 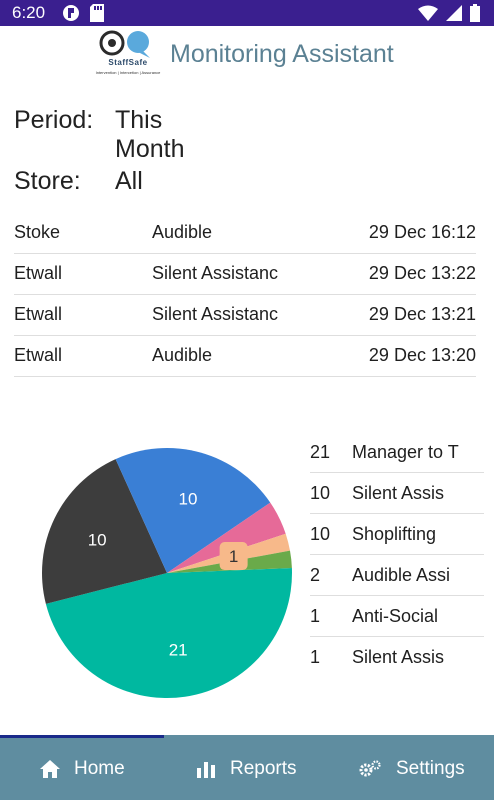 I want to click on legend-row: 10 Silent Assis, so click(x=397, y=493).